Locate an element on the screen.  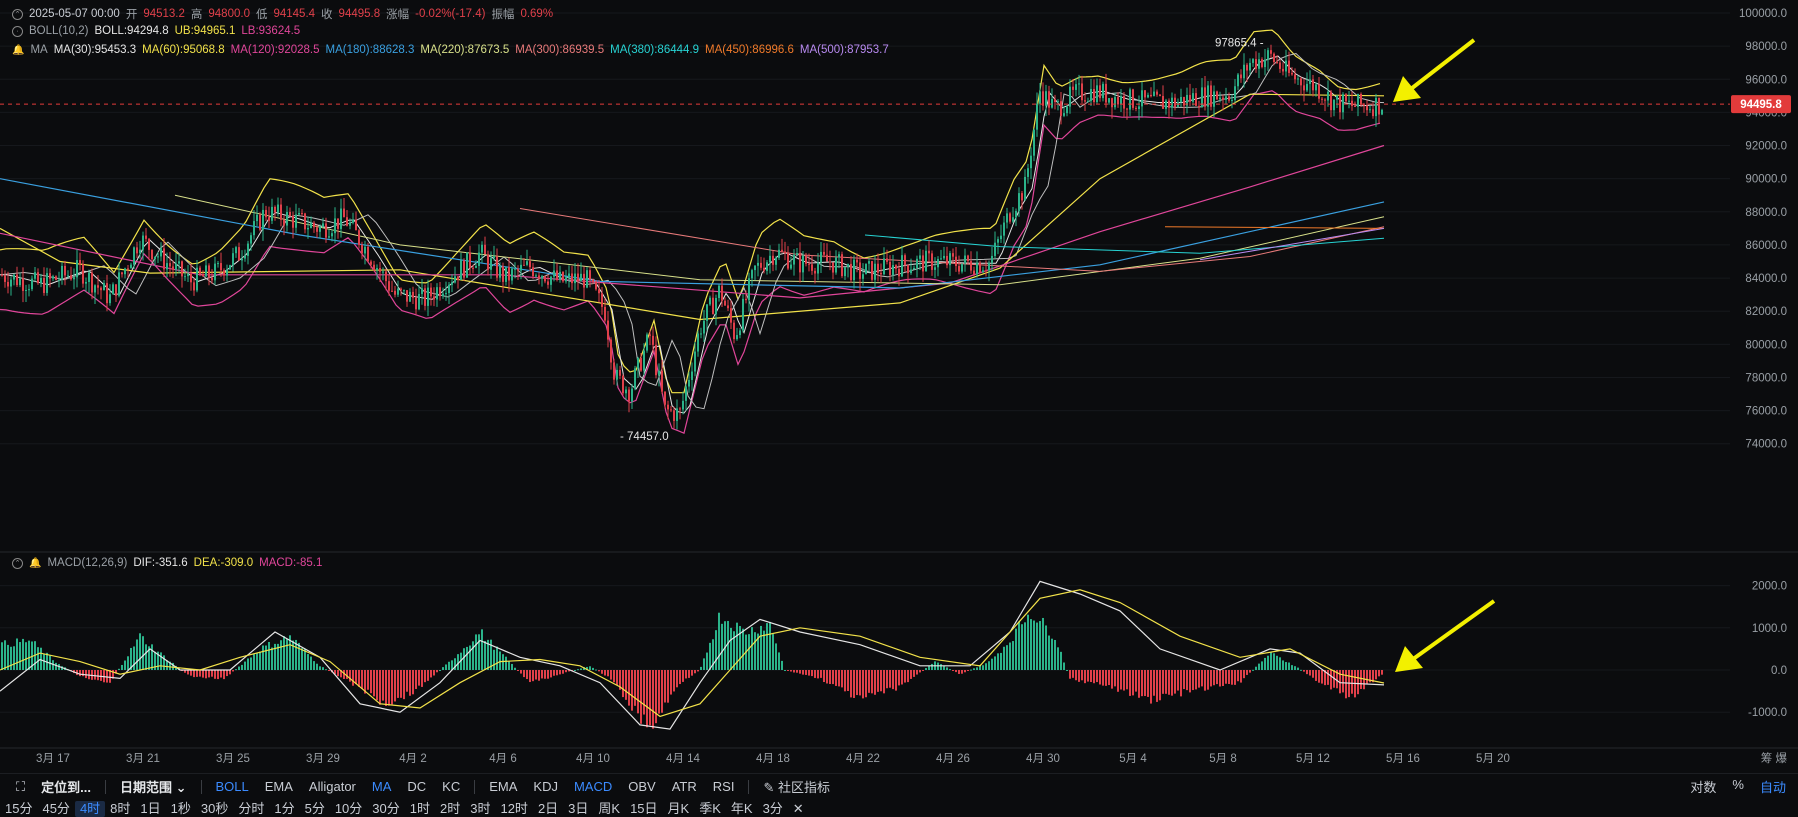
ma-name: MA is located at coordinates (39, 50).